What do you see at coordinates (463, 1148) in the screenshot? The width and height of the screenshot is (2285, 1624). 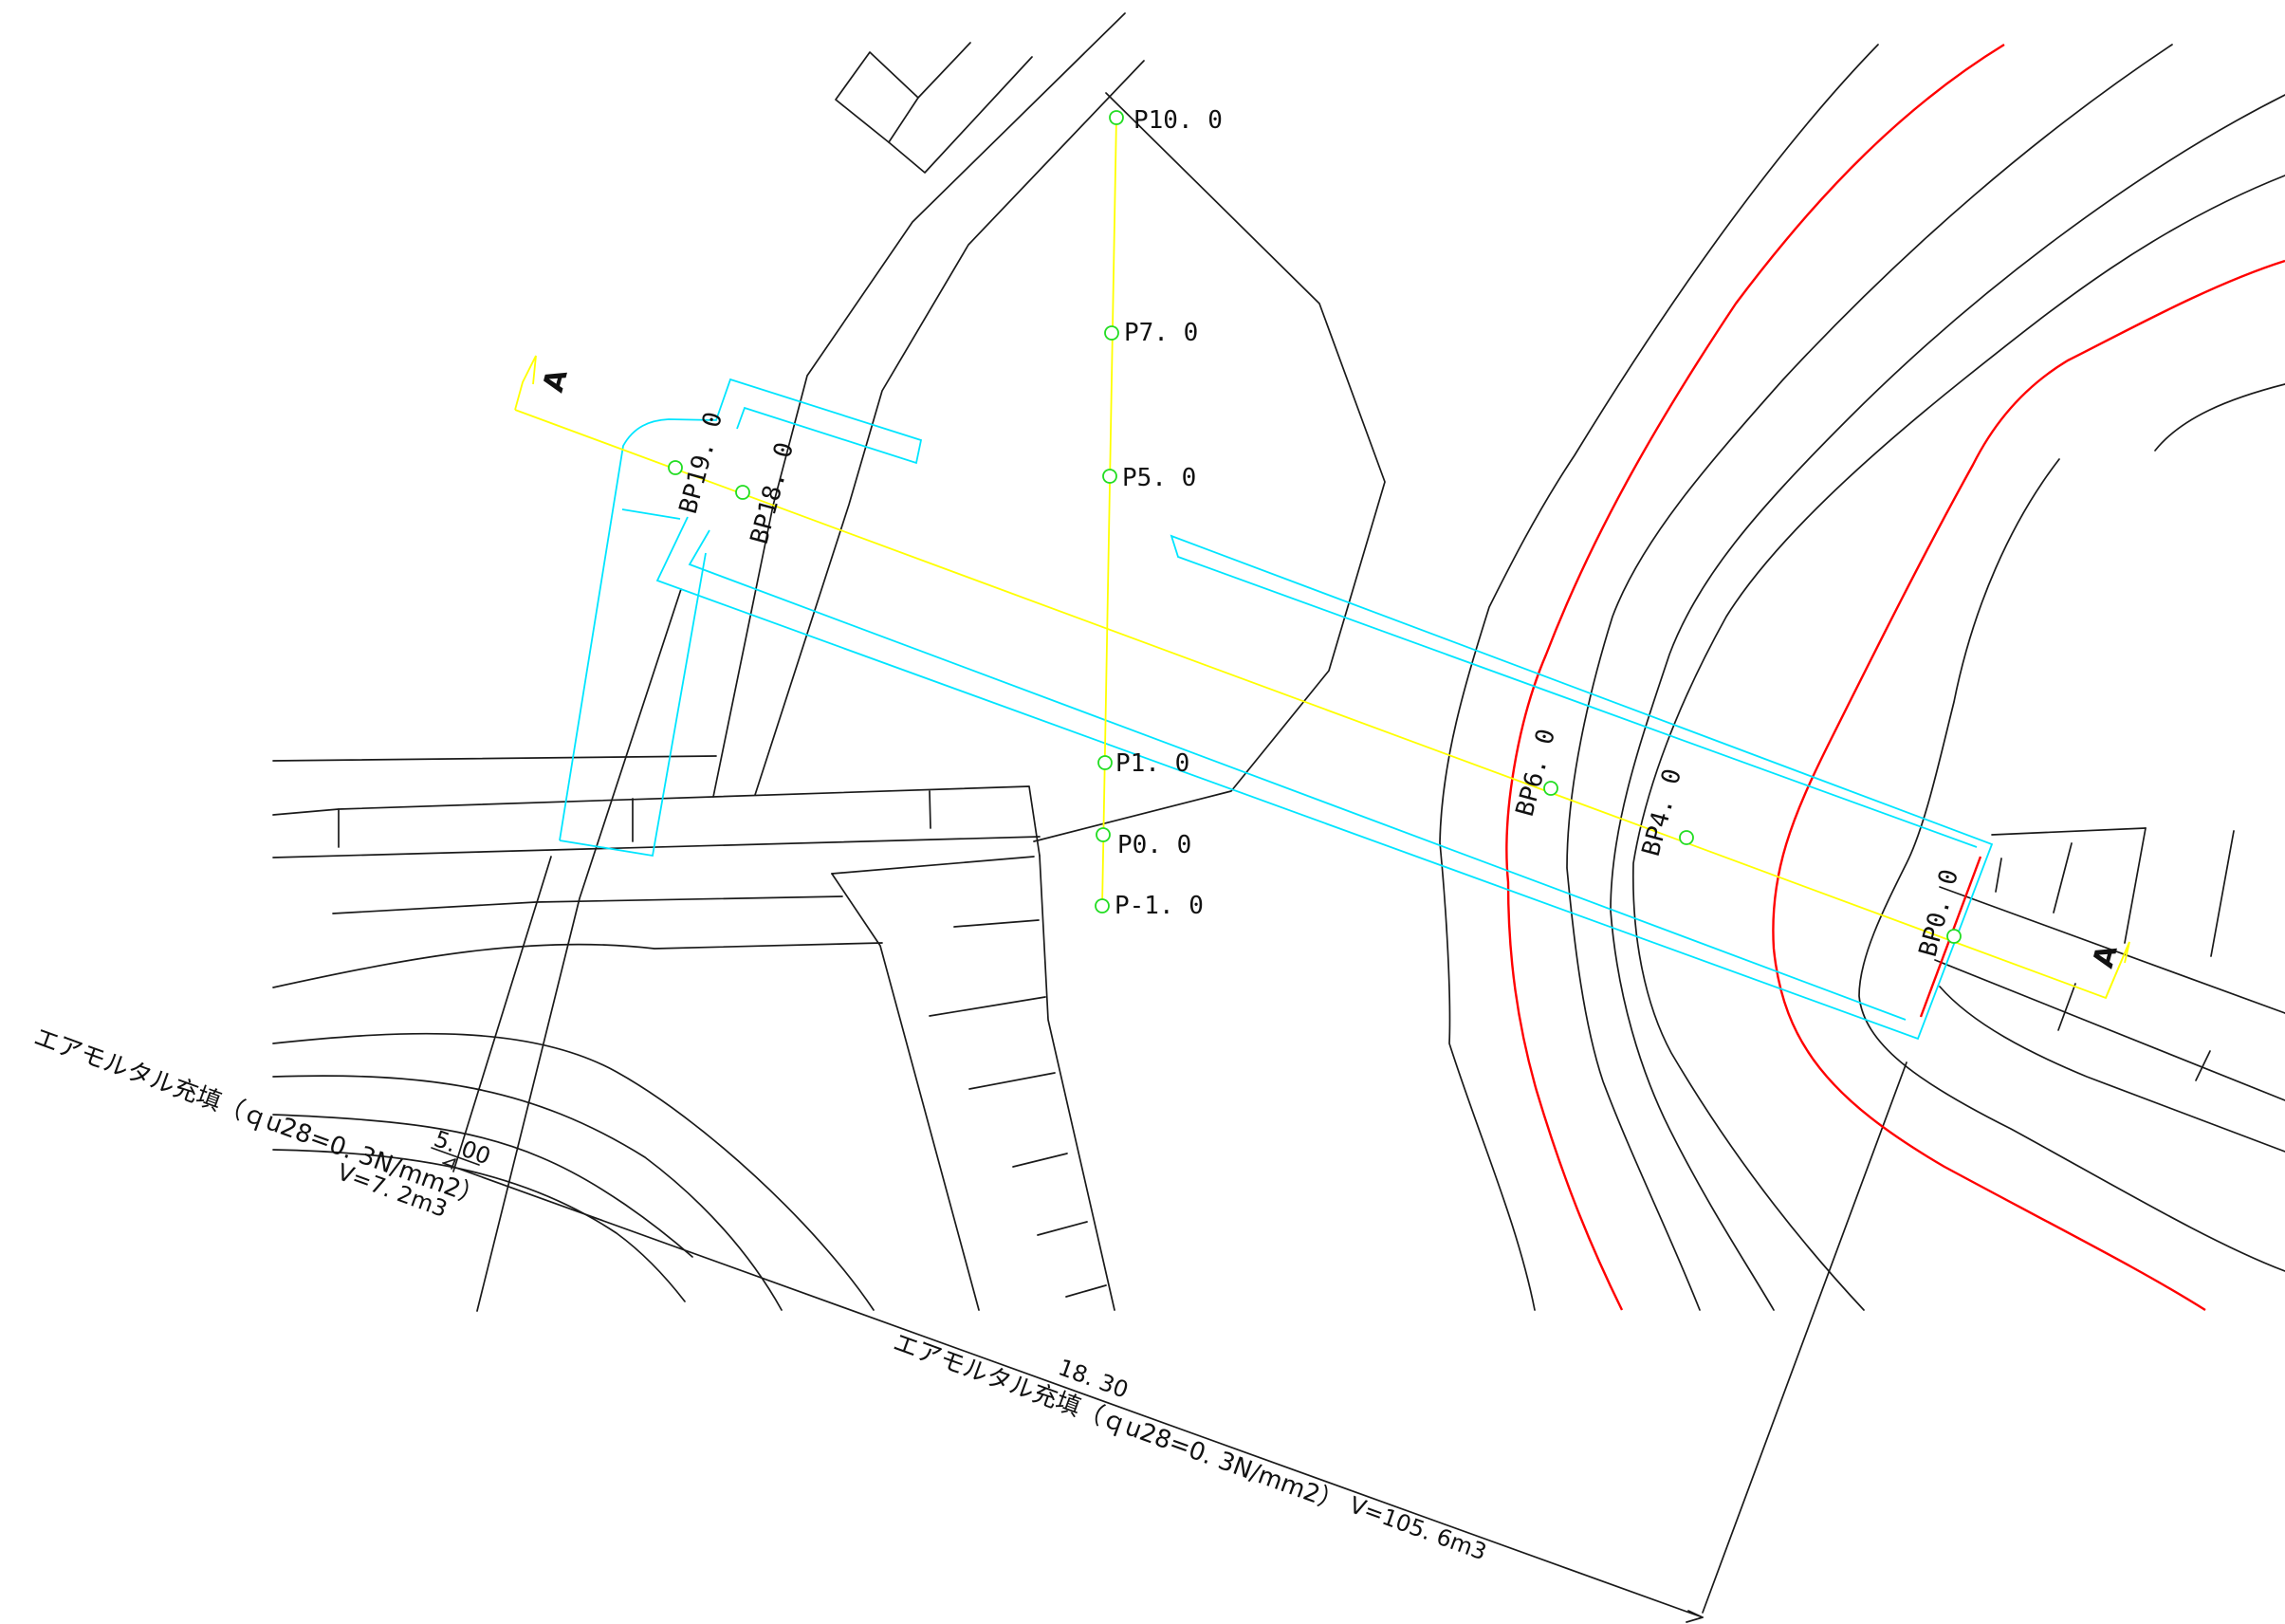 I see `dimension-5-00: 5. 00` at bounding box center [463, 1148].